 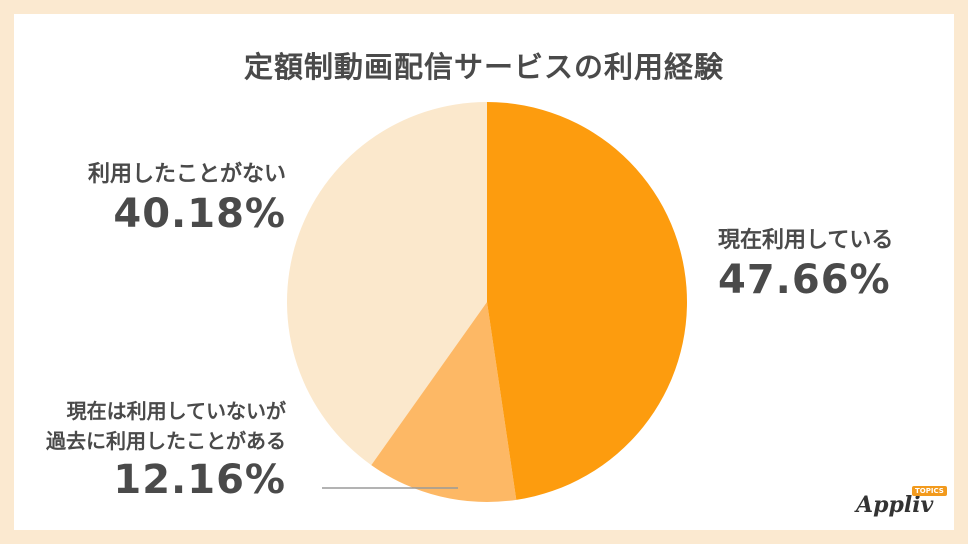 I want to click on slice-label-used-in-past: 現在は利用していないが 過去に利用したことがある 12.16%, so click(x=163, y=450).